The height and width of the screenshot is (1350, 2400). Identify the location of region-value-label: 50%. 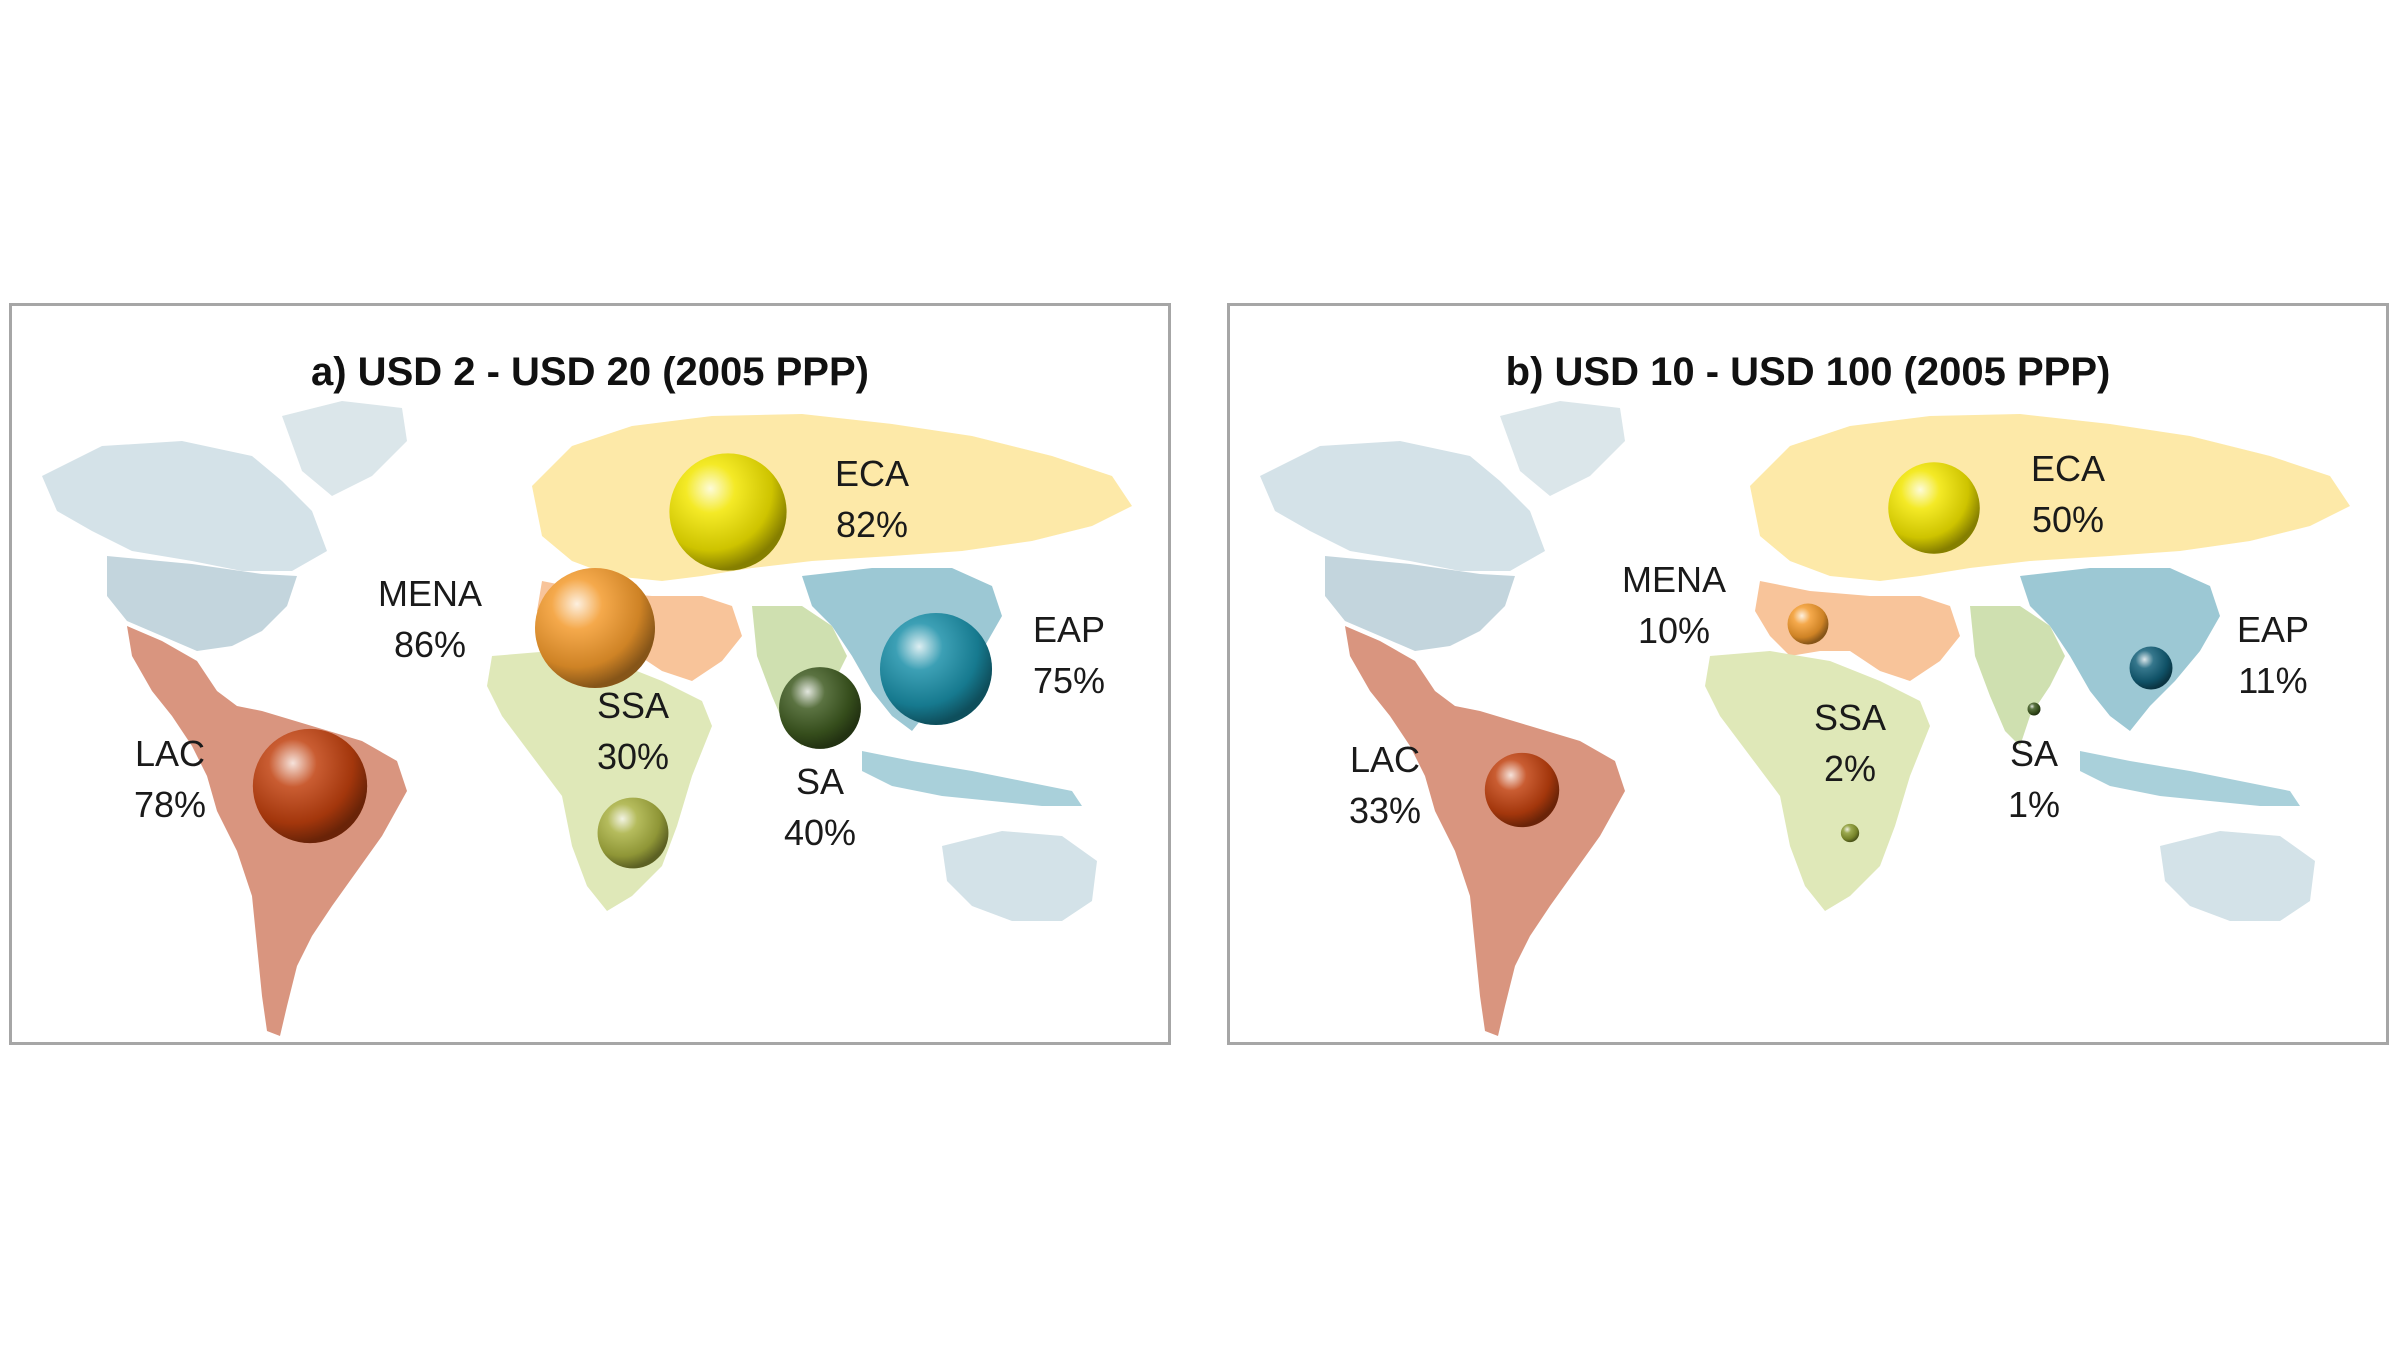
(2068, 519).